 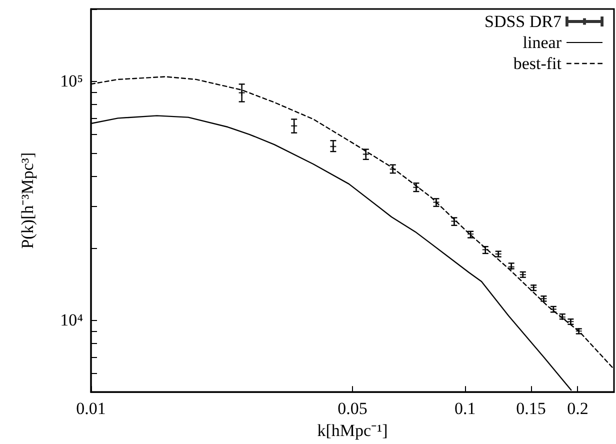 I want to click on x-tick-label: 0.01, so click(x=91, y=408).